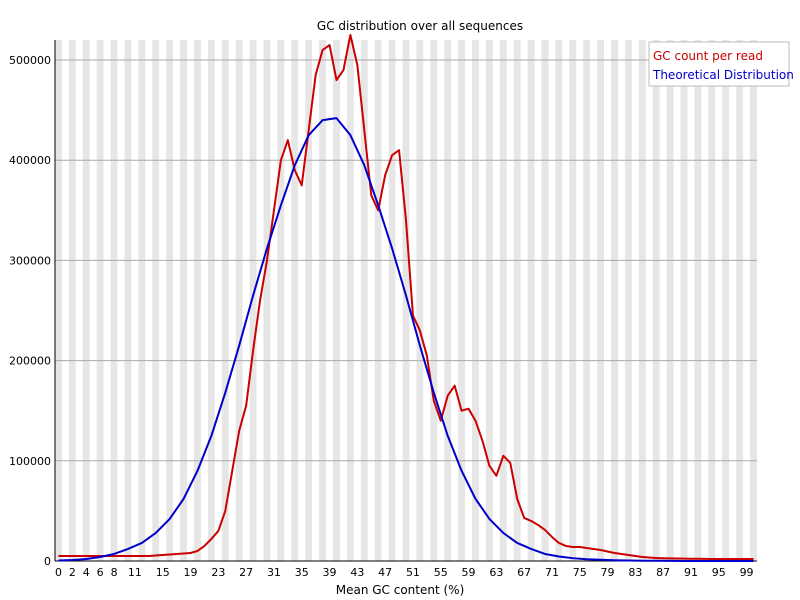 This screenshot has height=600, width=800. Describe the element at coordinates (413, 572) in the screenshot. I see `x-tick-label: 51` at that location.